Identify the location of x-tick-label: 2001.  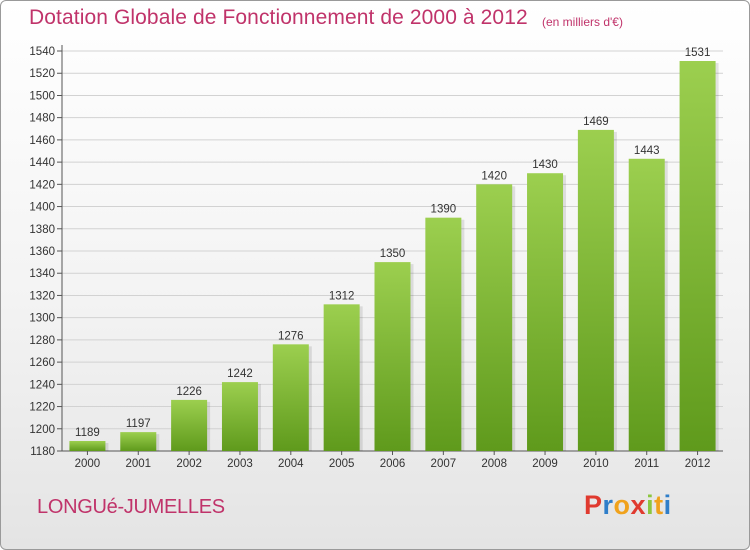
(138, 464).